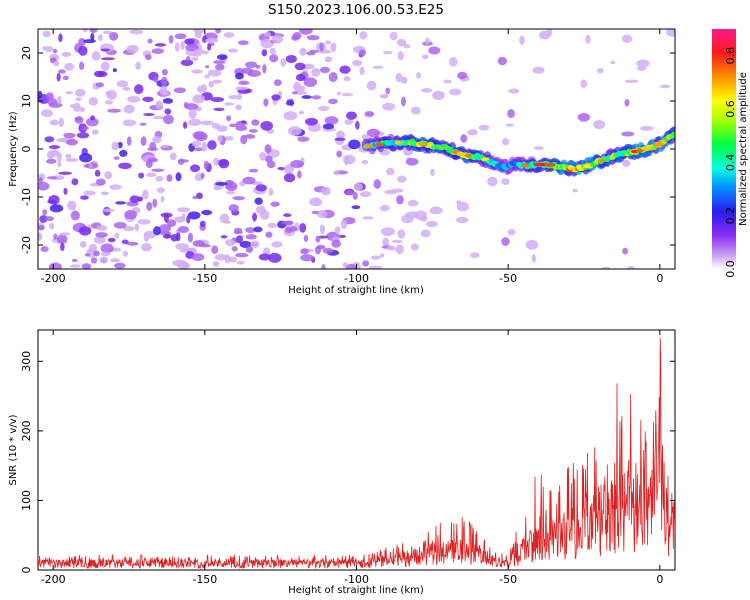 The width and height of the screenshot is (750, 600). Describe the element at coordinates (484, 159) in the screenshot. I see `ridge-peak-cell` at that location.